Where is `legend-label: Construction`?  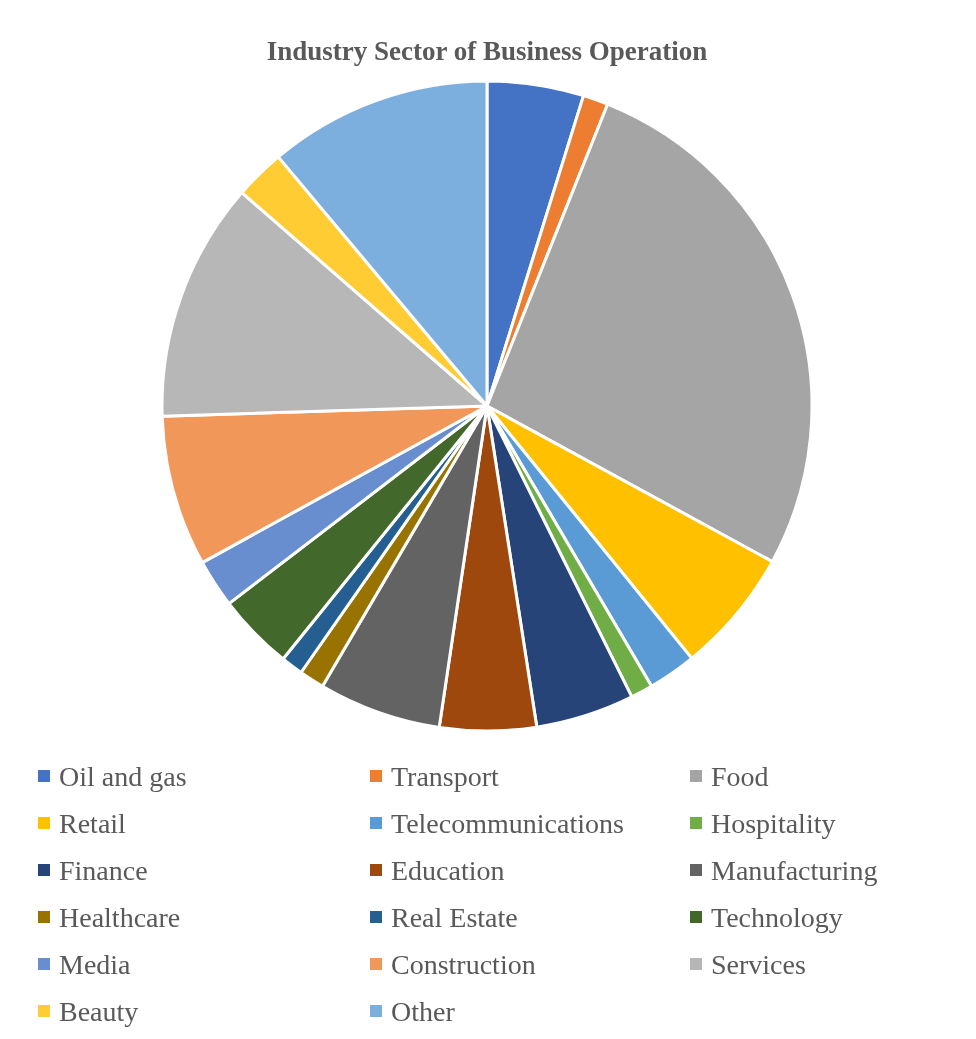 legend-label: Construction is located at coordinates (463, 964).